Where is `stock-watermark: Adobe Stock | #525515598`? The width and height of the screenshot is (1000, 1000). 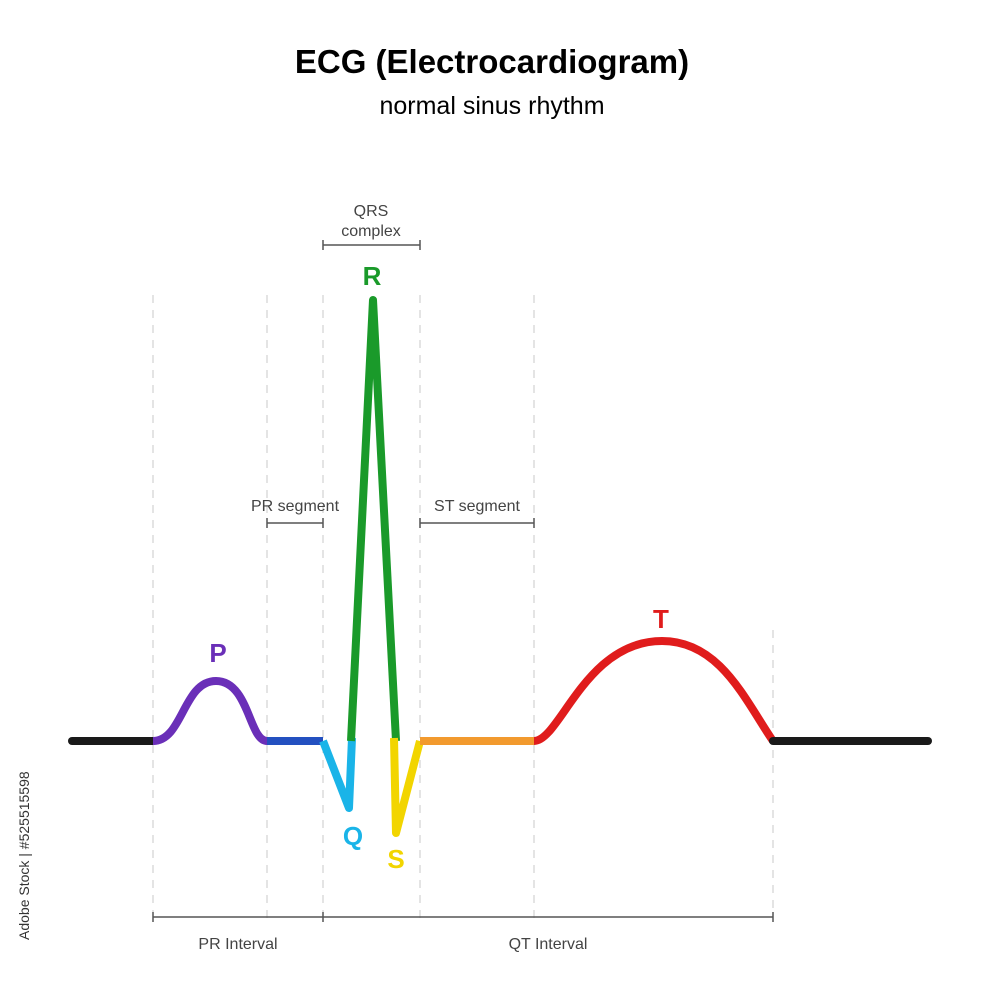 stock-watermark: Adobe Stock | #525515598 is located at coordinates (24, 855).